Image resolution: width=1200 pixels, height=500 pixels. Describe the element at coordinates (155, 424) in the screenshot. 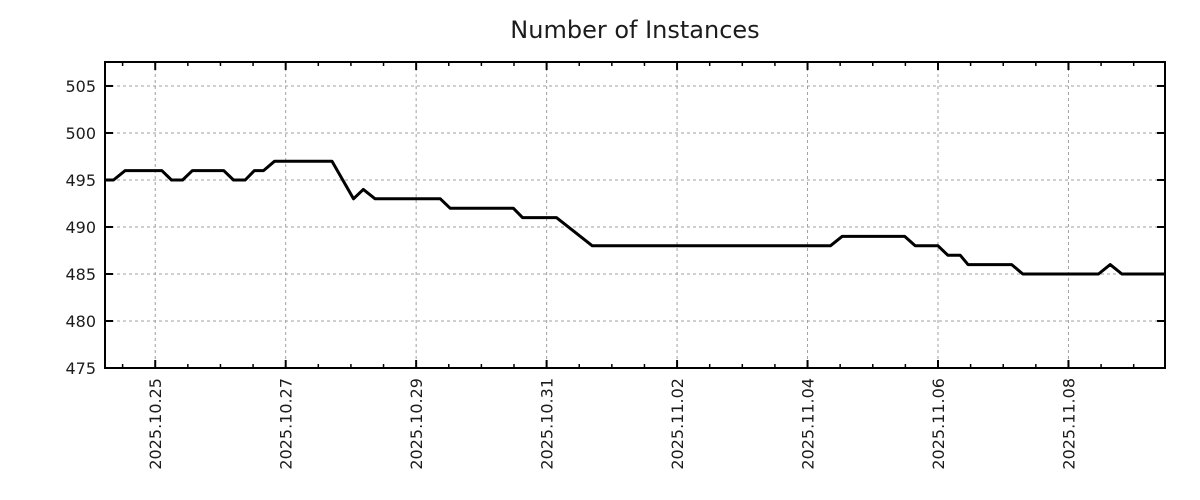

I see `x-tick-label: 2025.10.25` at that location.